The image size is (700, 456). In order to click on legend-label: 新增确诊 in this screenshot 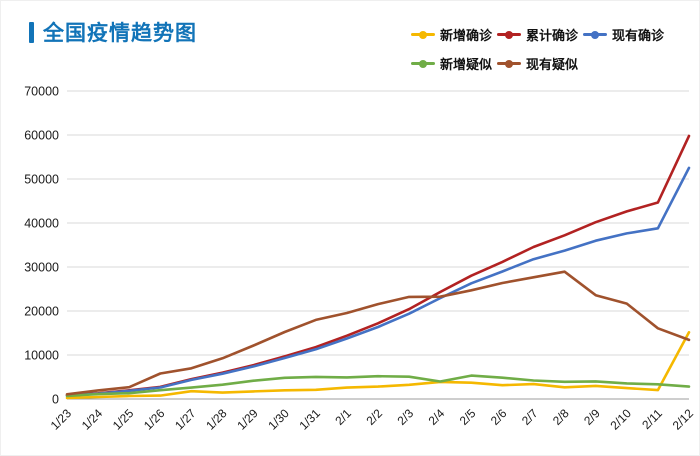, I will do `click(466, 35)`.